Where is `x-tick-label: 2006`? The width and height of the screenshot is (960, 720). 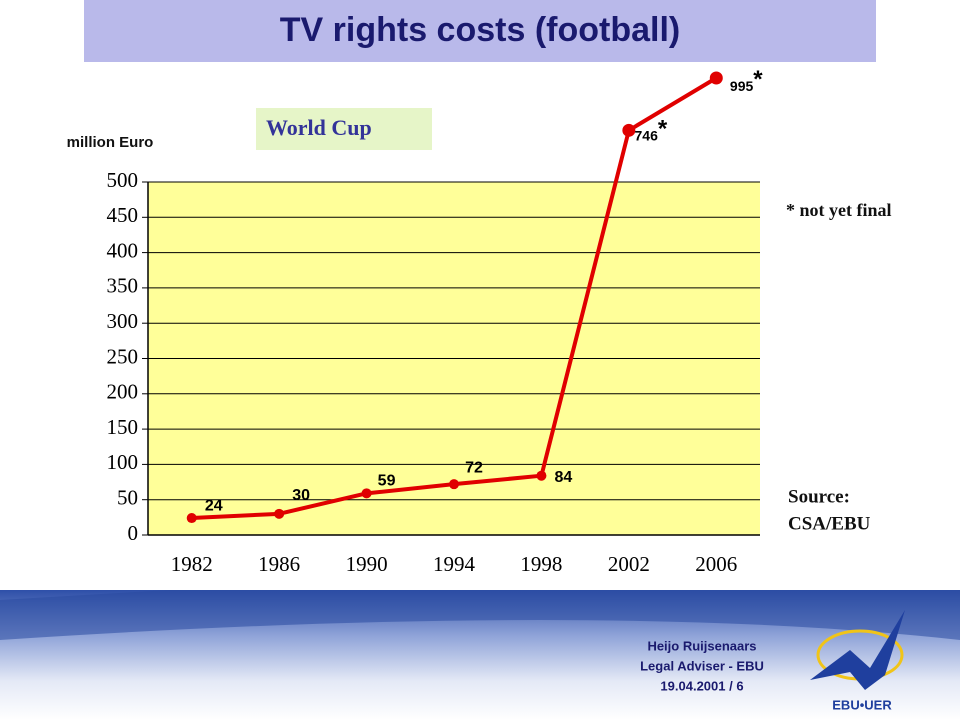
x-tick-label: 2006 is located at coordinates (716, 564).